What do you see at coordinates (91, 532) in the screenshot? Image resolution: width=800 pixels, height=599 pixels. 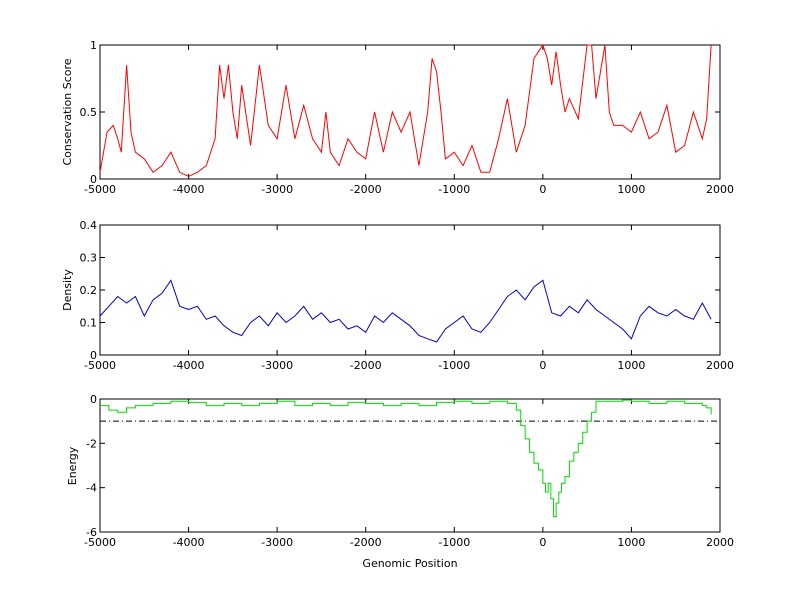 I see `energy-y-tick-label: -6` at bounding box center [91, 532].